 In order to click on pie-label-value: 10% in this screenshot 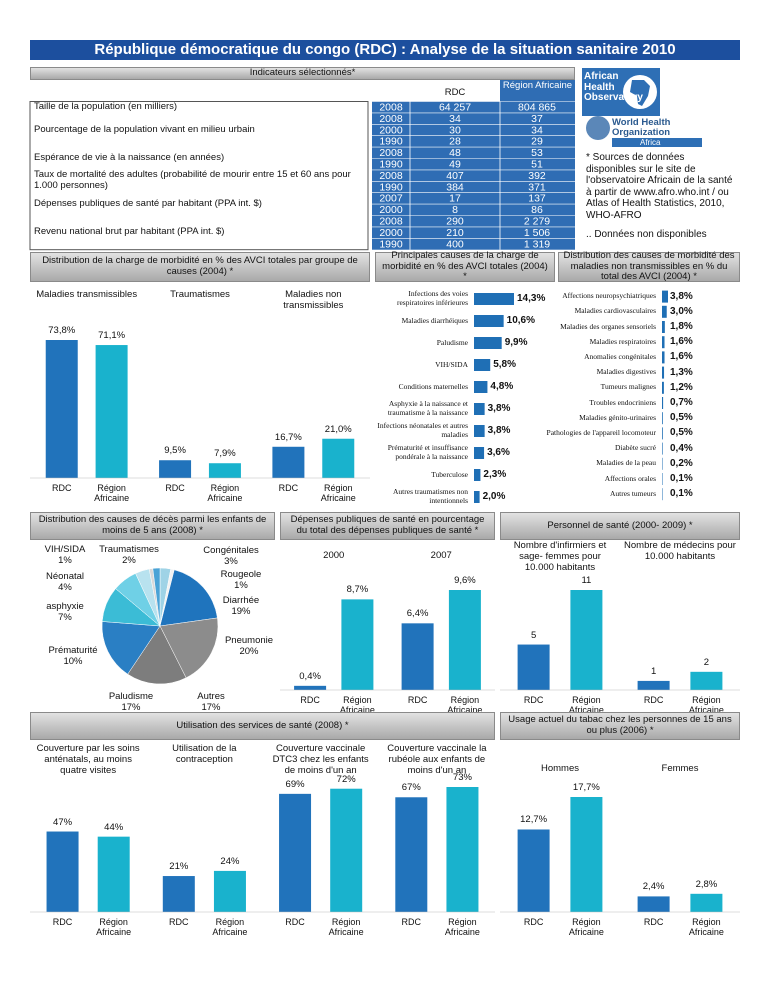, I will do `click(73, 661)`.